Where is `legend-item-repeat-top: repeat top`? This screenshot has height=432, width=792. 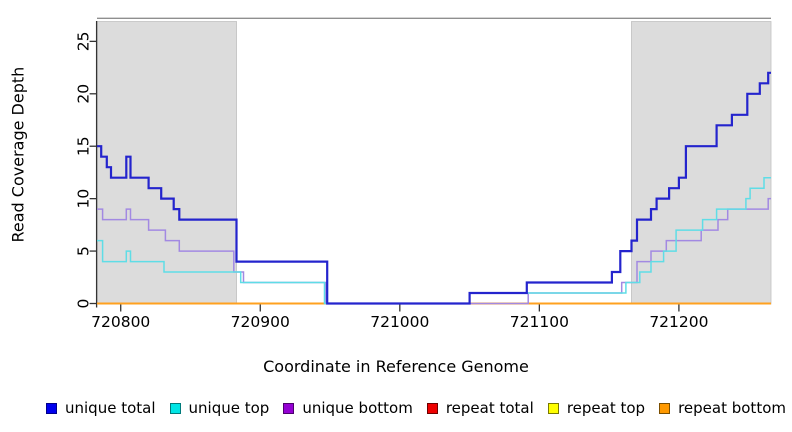
legend-item-repeat-top: repeat top is located at coordinates (596, 408).